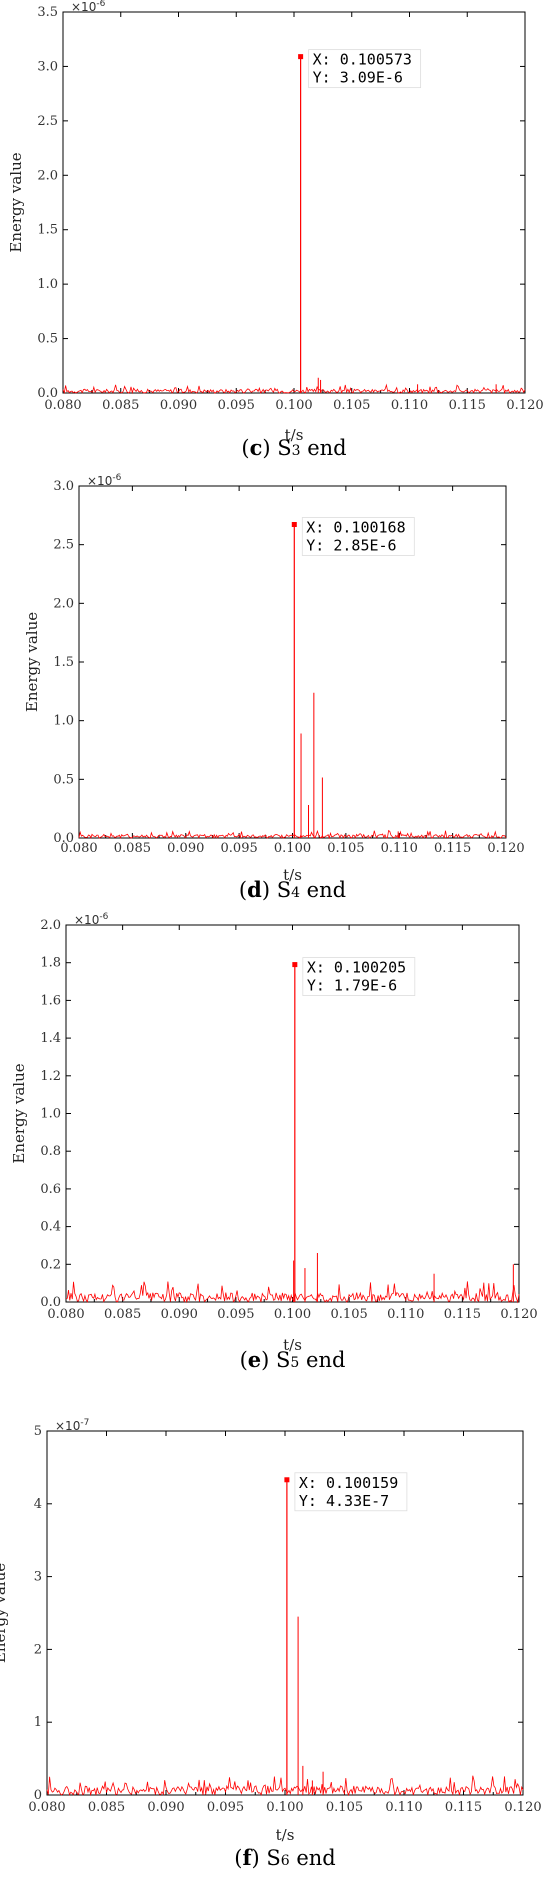 The height and width of the screenshot is (1881, 550). Describe the element at coordinates (50, 1264) in the screenshot. I see `y-tick-label: 0.2` at that location.